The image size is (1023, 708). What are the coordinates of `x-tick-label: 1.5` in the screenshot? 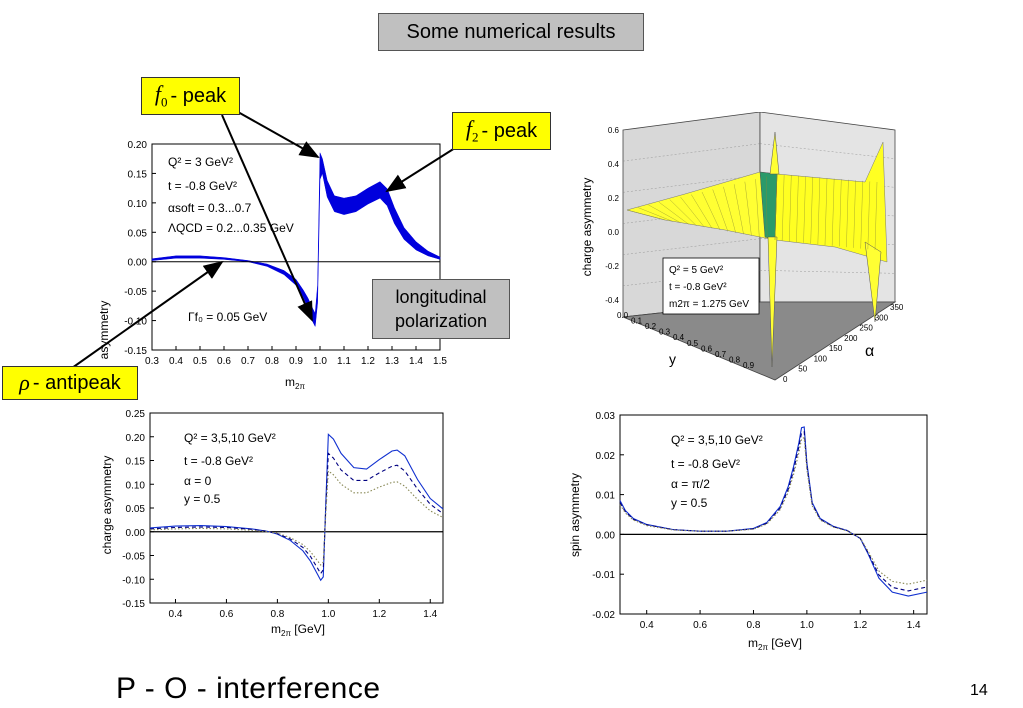 It's located at (440, 361).